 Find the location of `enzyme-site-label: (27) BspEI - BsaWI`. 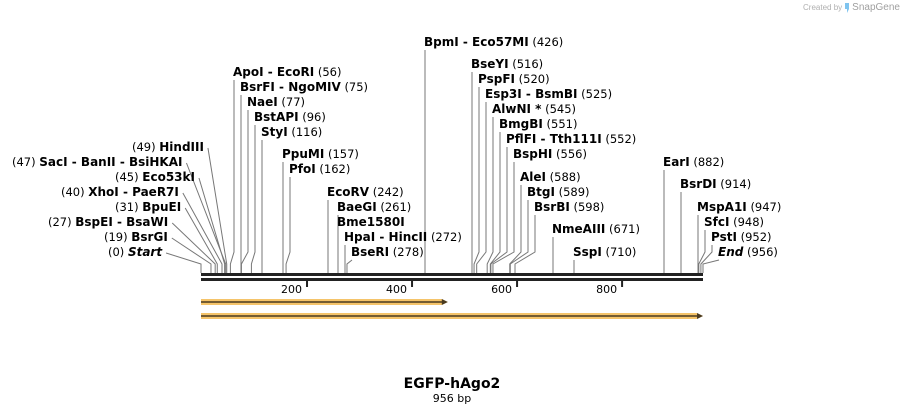

enzyme-site-label: (27) BspEI - BsaWI is located at coordinates (108, 222).